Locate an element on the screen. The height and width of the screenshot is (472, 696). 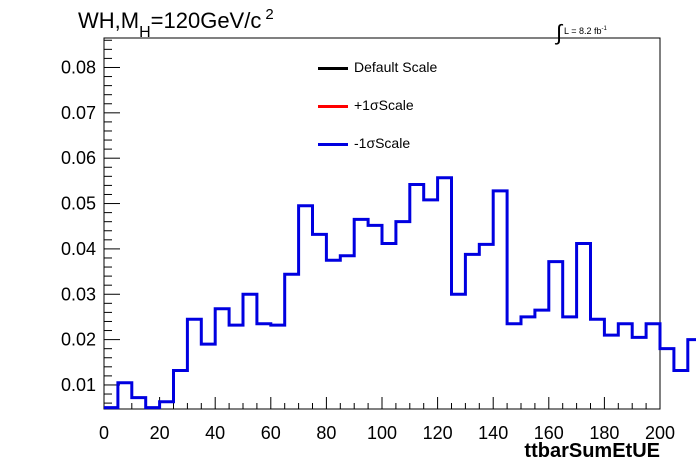
legend-swatch-minus1sigma is located at coordinates (333, 144).